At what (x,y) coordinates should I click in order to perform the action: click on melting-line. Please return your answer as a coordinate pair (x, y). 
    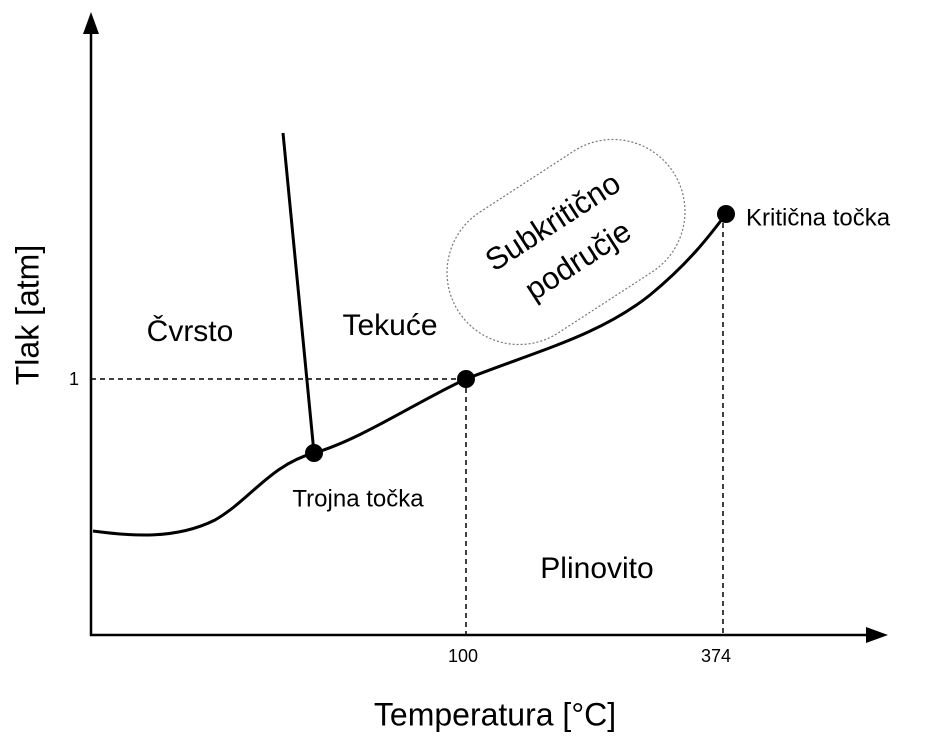
    Looking at the image, I should click on (298, 293).